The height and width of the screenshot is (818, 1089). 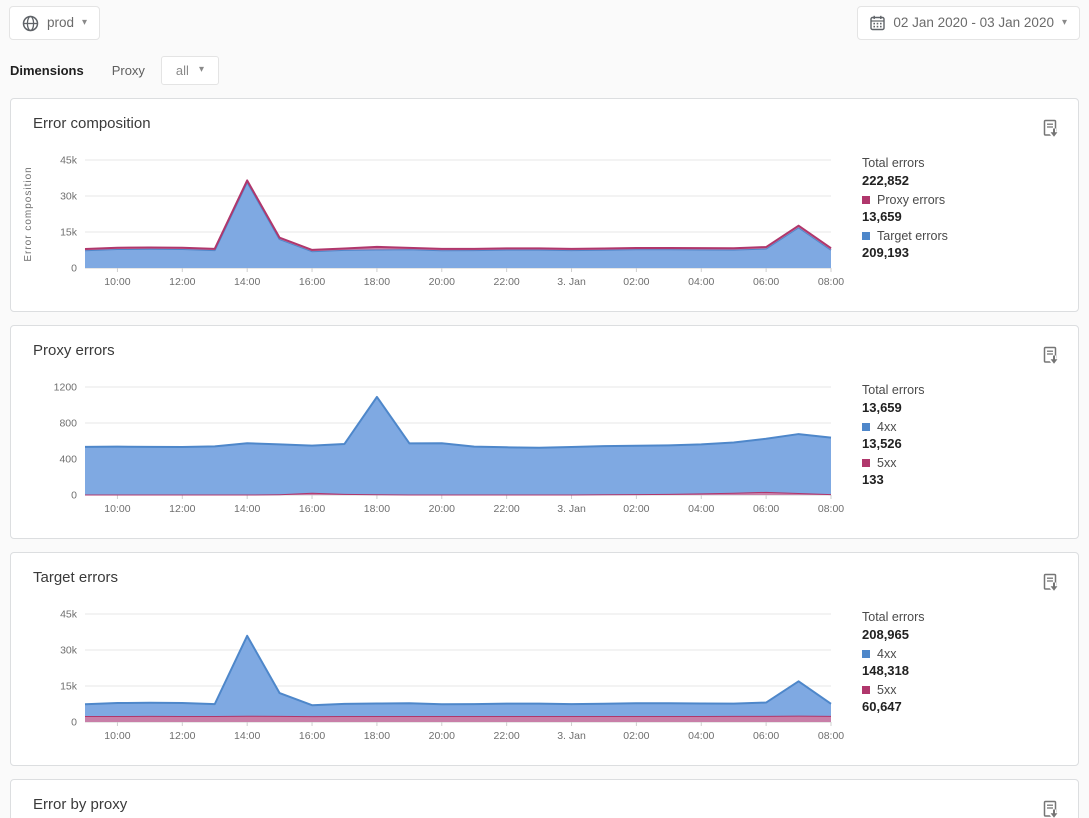 What do you see at coordinates (28, 213) in the screenshot?
I see `svg-text: Error composition` at bounding box center [28, 213].